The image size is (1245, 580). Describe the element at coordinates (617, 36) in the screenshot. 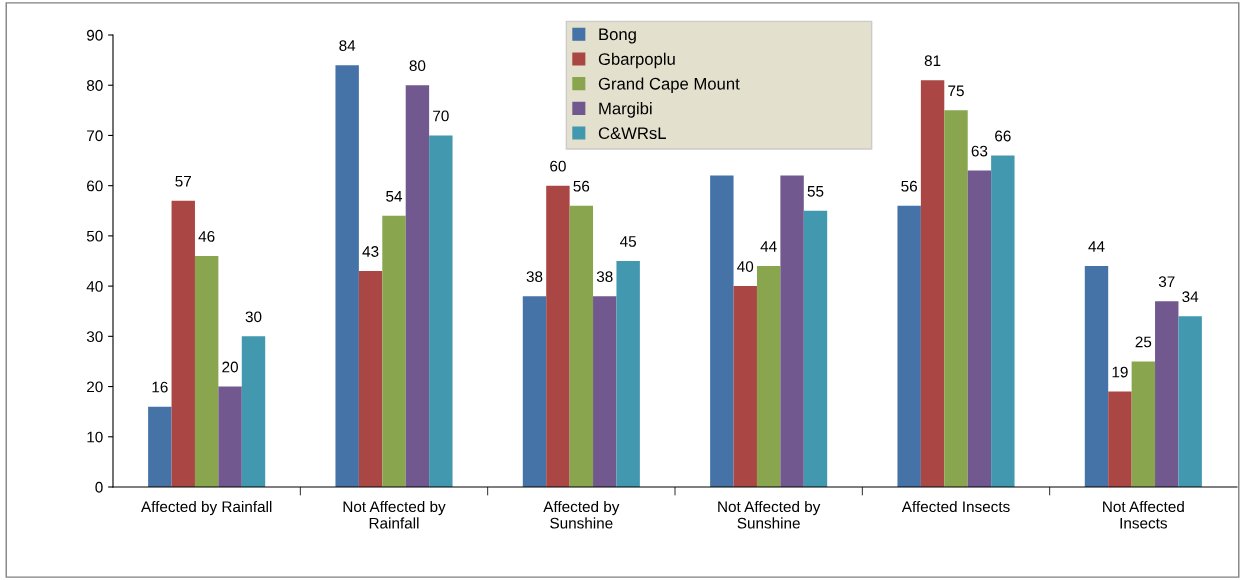

I see `legend-label: Bong` at that location.